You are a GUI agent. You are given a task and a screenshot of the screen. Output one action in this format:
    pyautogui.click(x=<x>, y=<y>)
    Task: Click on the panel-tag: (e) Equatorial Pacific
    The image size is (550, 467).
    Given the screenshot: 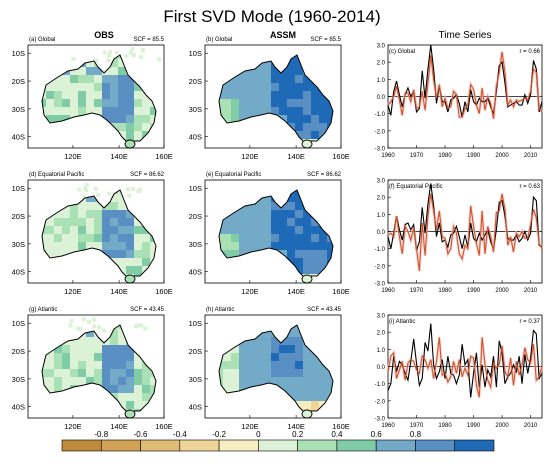 What is the action you would take?
    pyautogui.click(x=233, y=175)
    